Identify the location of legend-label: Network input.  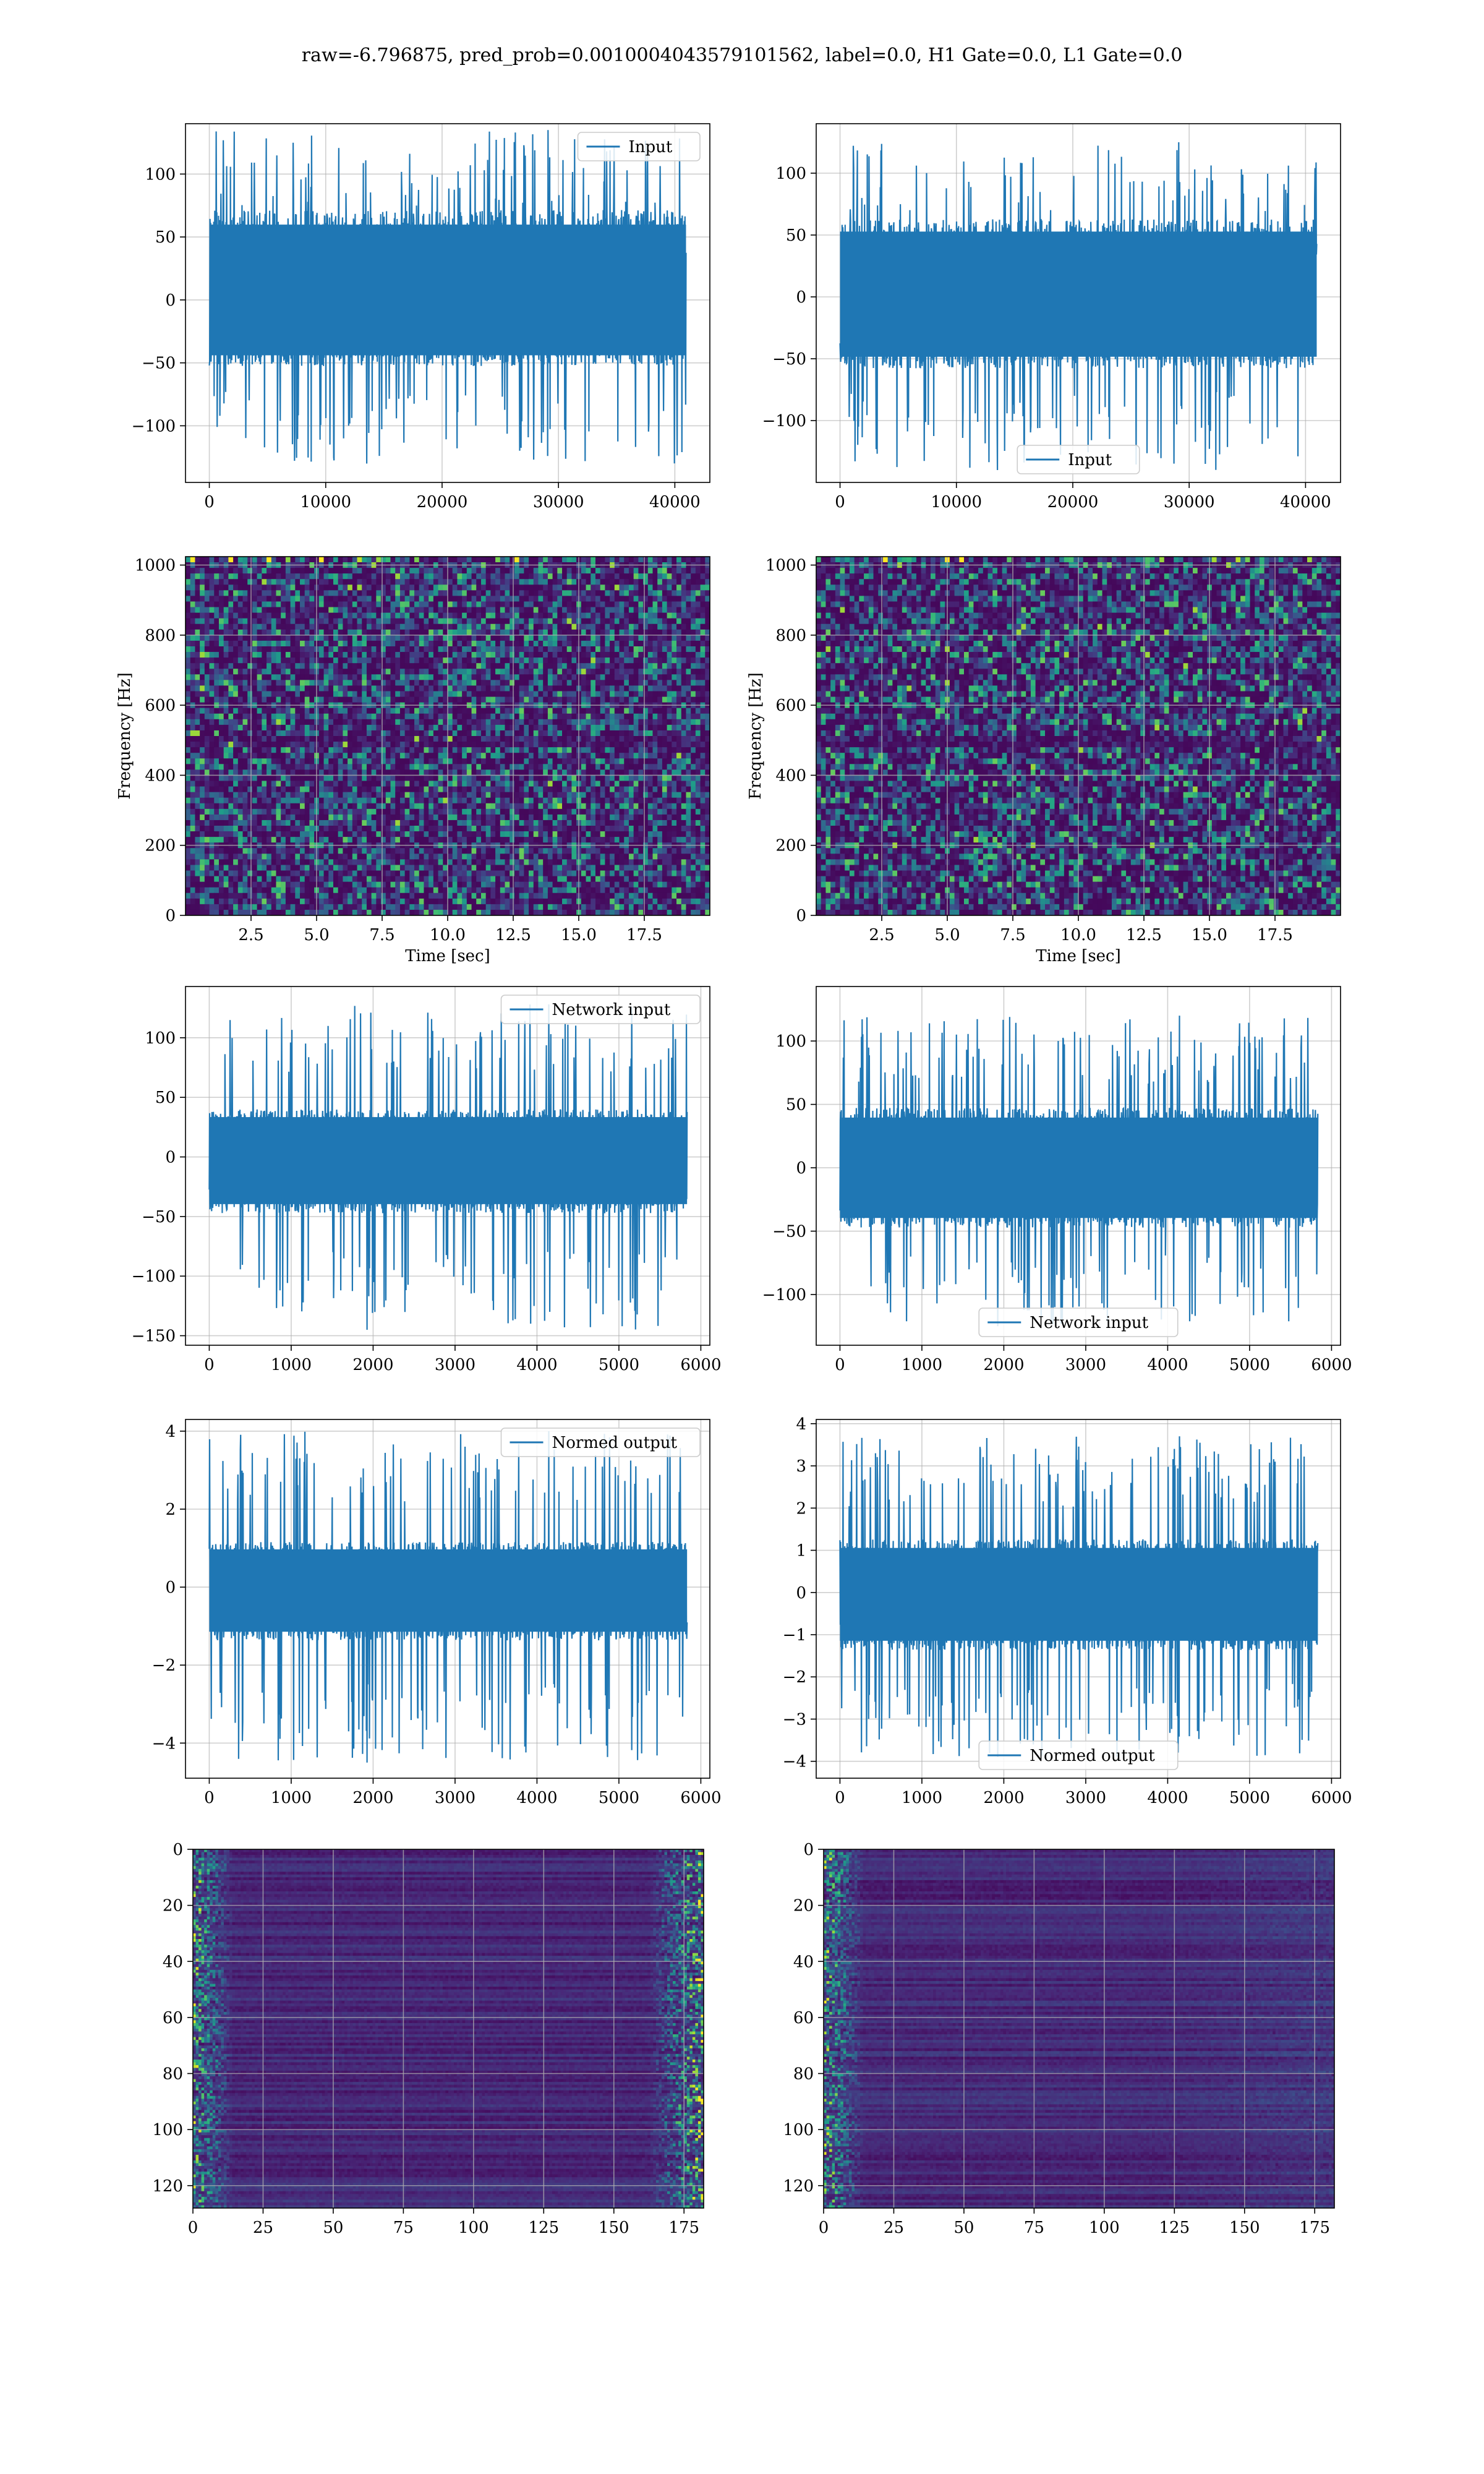
(1089, 1323).